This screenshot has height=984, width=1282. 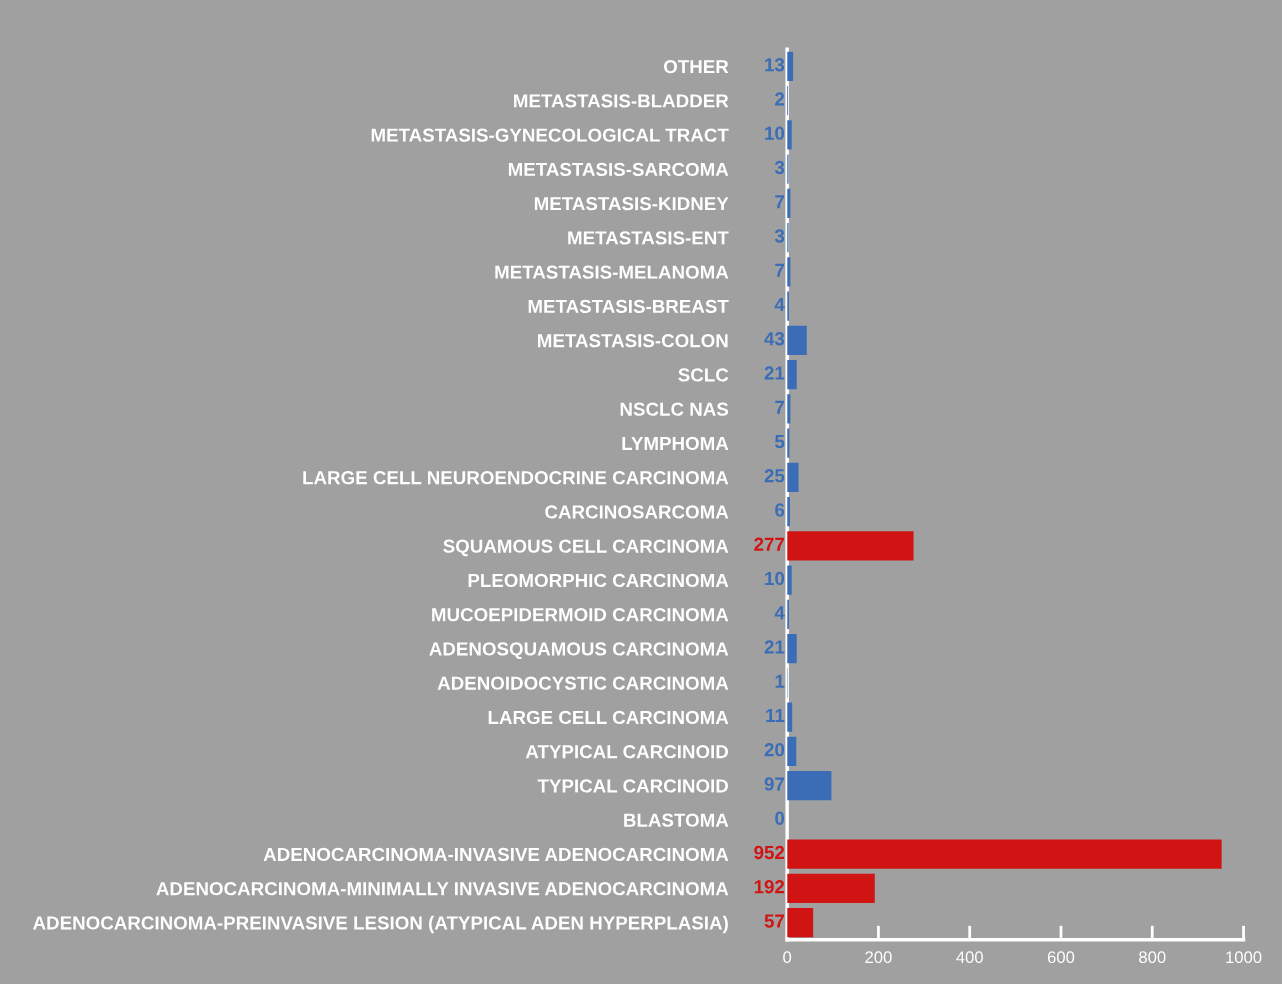 What do you see at coordinates (1152, 957) in the screenshot?
I see `x-tick-label: 800` at bounding box center [1152, 957].